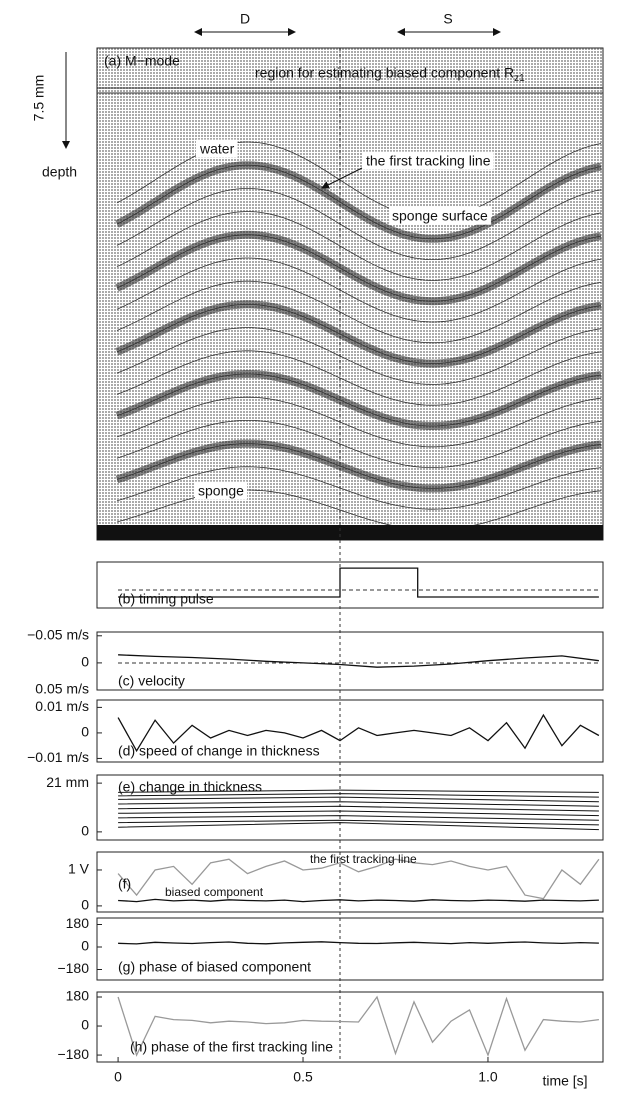 This screenshot has height=1098, width=623. What do you see at coordinates (62, 689) in the screenshot?
I see `y-tick-label: 0.05 m/s` at bounding box center [62, 689].